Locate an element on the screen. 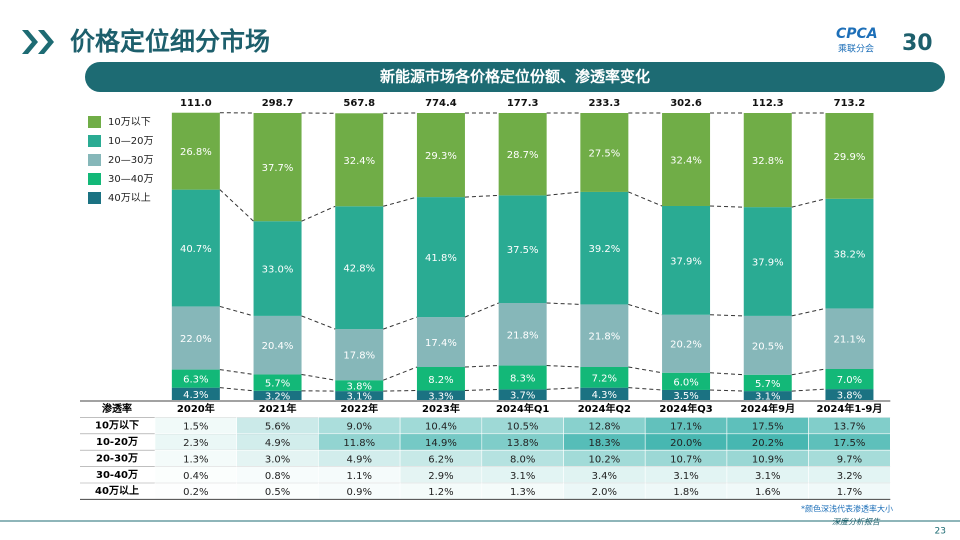  bar-label: 39.2% is located at coordinates (604, 249).